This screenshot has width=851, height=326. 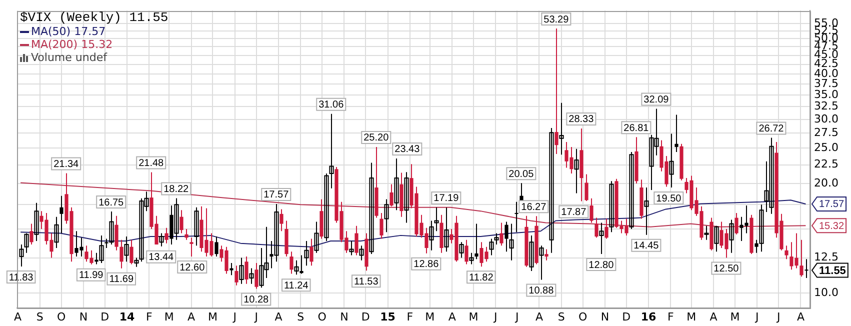 I want to click on annotation: 21.48, so click(x=151, y=163).